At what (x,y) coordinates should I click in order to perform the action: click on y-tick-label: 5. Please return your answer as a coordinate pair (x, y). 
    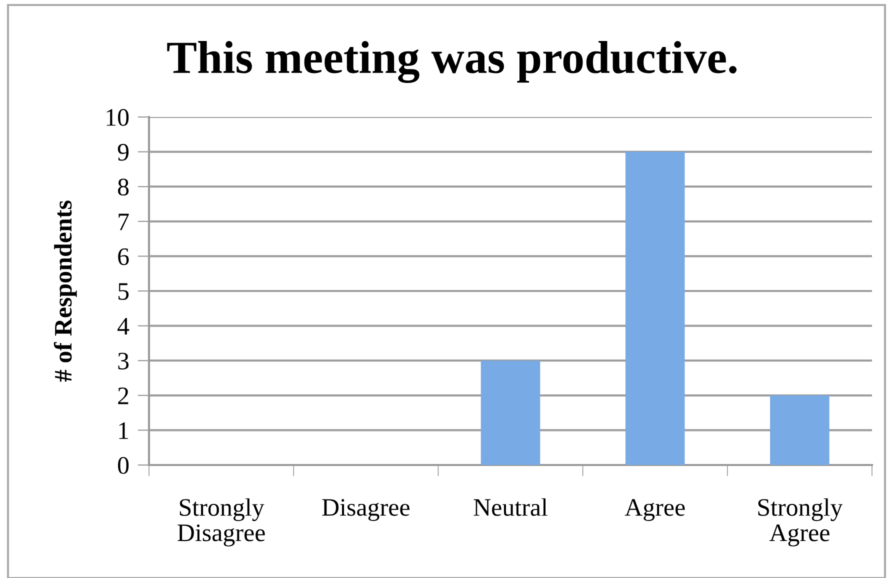
    Looking at the image, I should click on (123, 291).